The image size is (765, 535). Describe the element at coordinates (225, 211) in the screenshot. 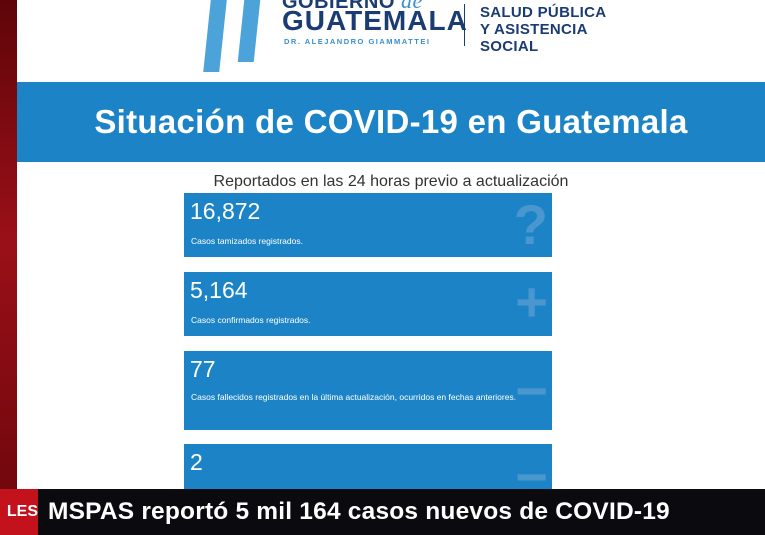

I see `stat-value: 16,872` at that location.